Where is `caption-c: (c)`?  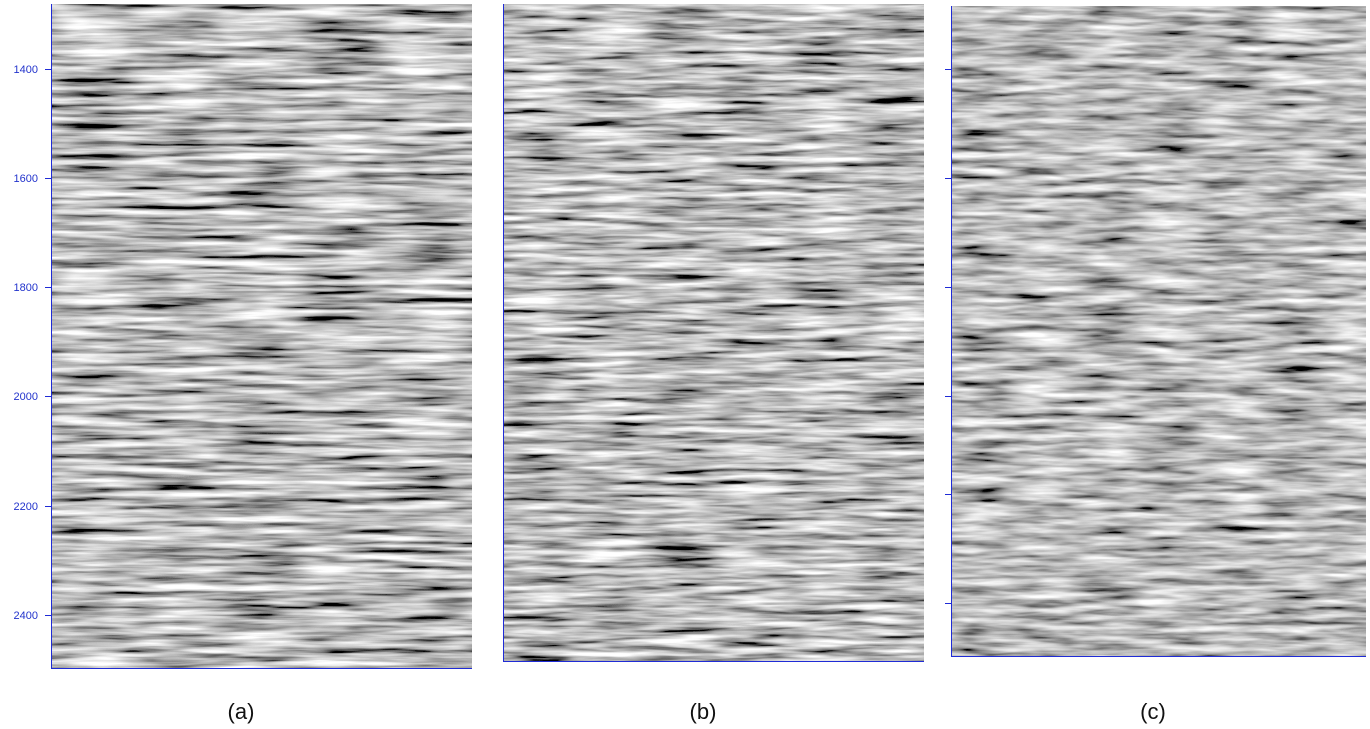 caption-c: (c) is located at coordinates (1153, 711).